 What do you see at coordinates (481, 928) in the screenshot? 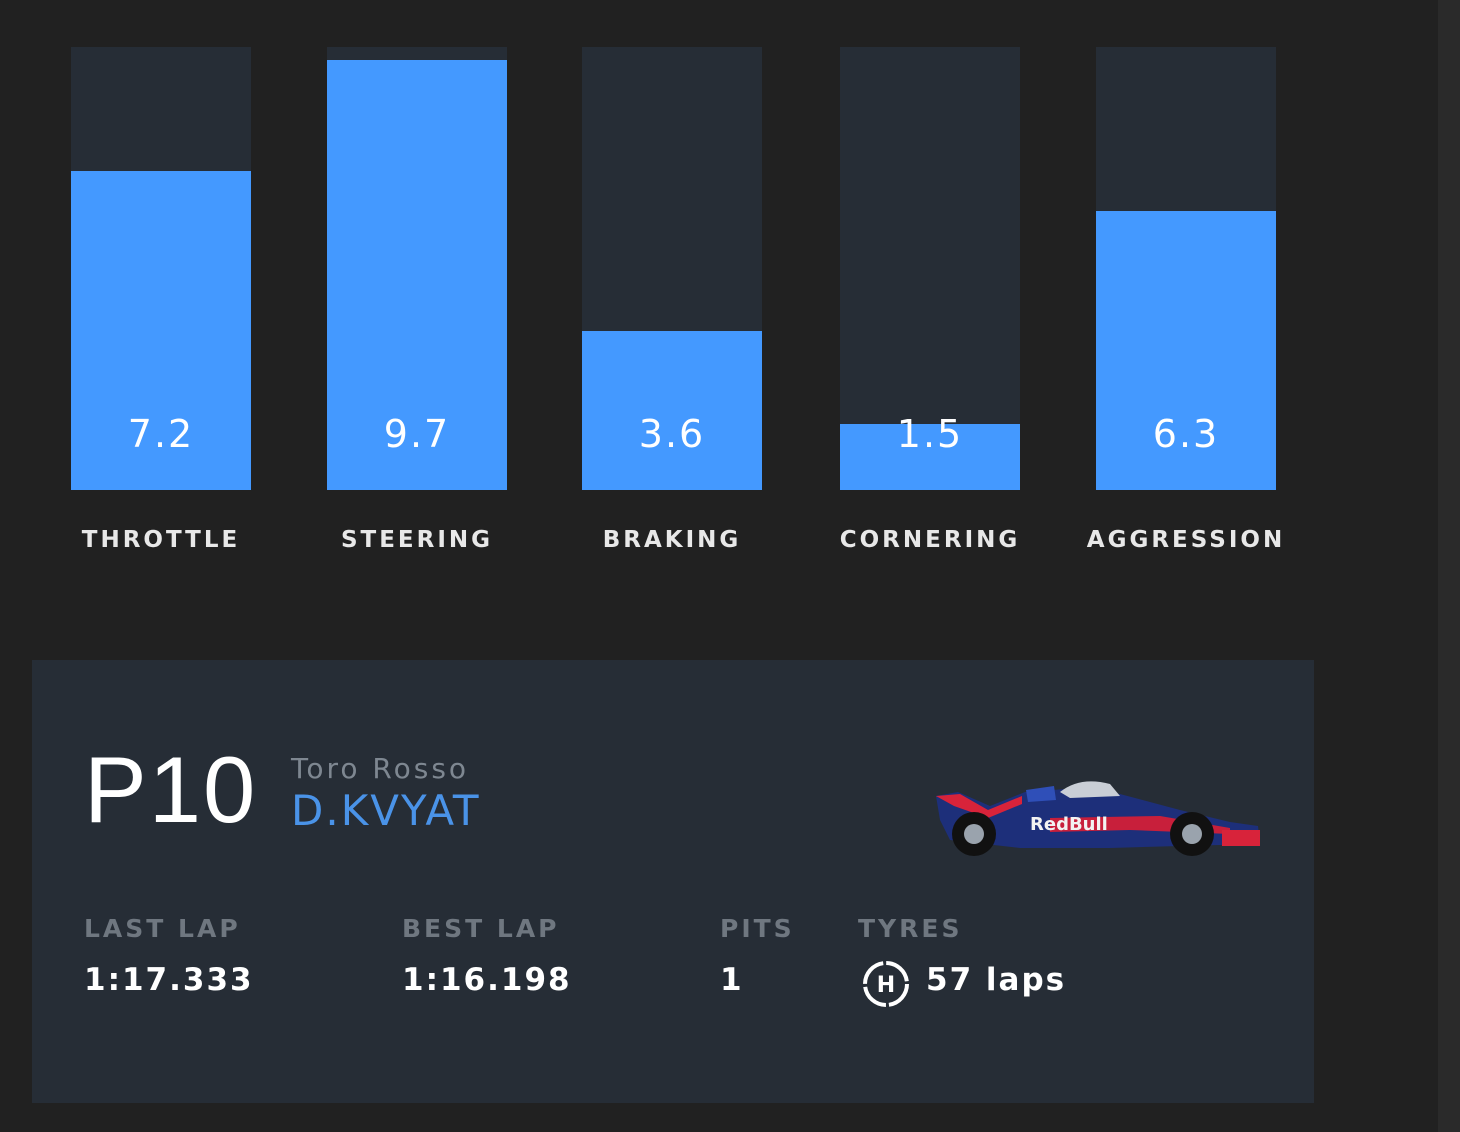
I see `best-lap-label: BEST LAP` at bounding box center [481, 928].